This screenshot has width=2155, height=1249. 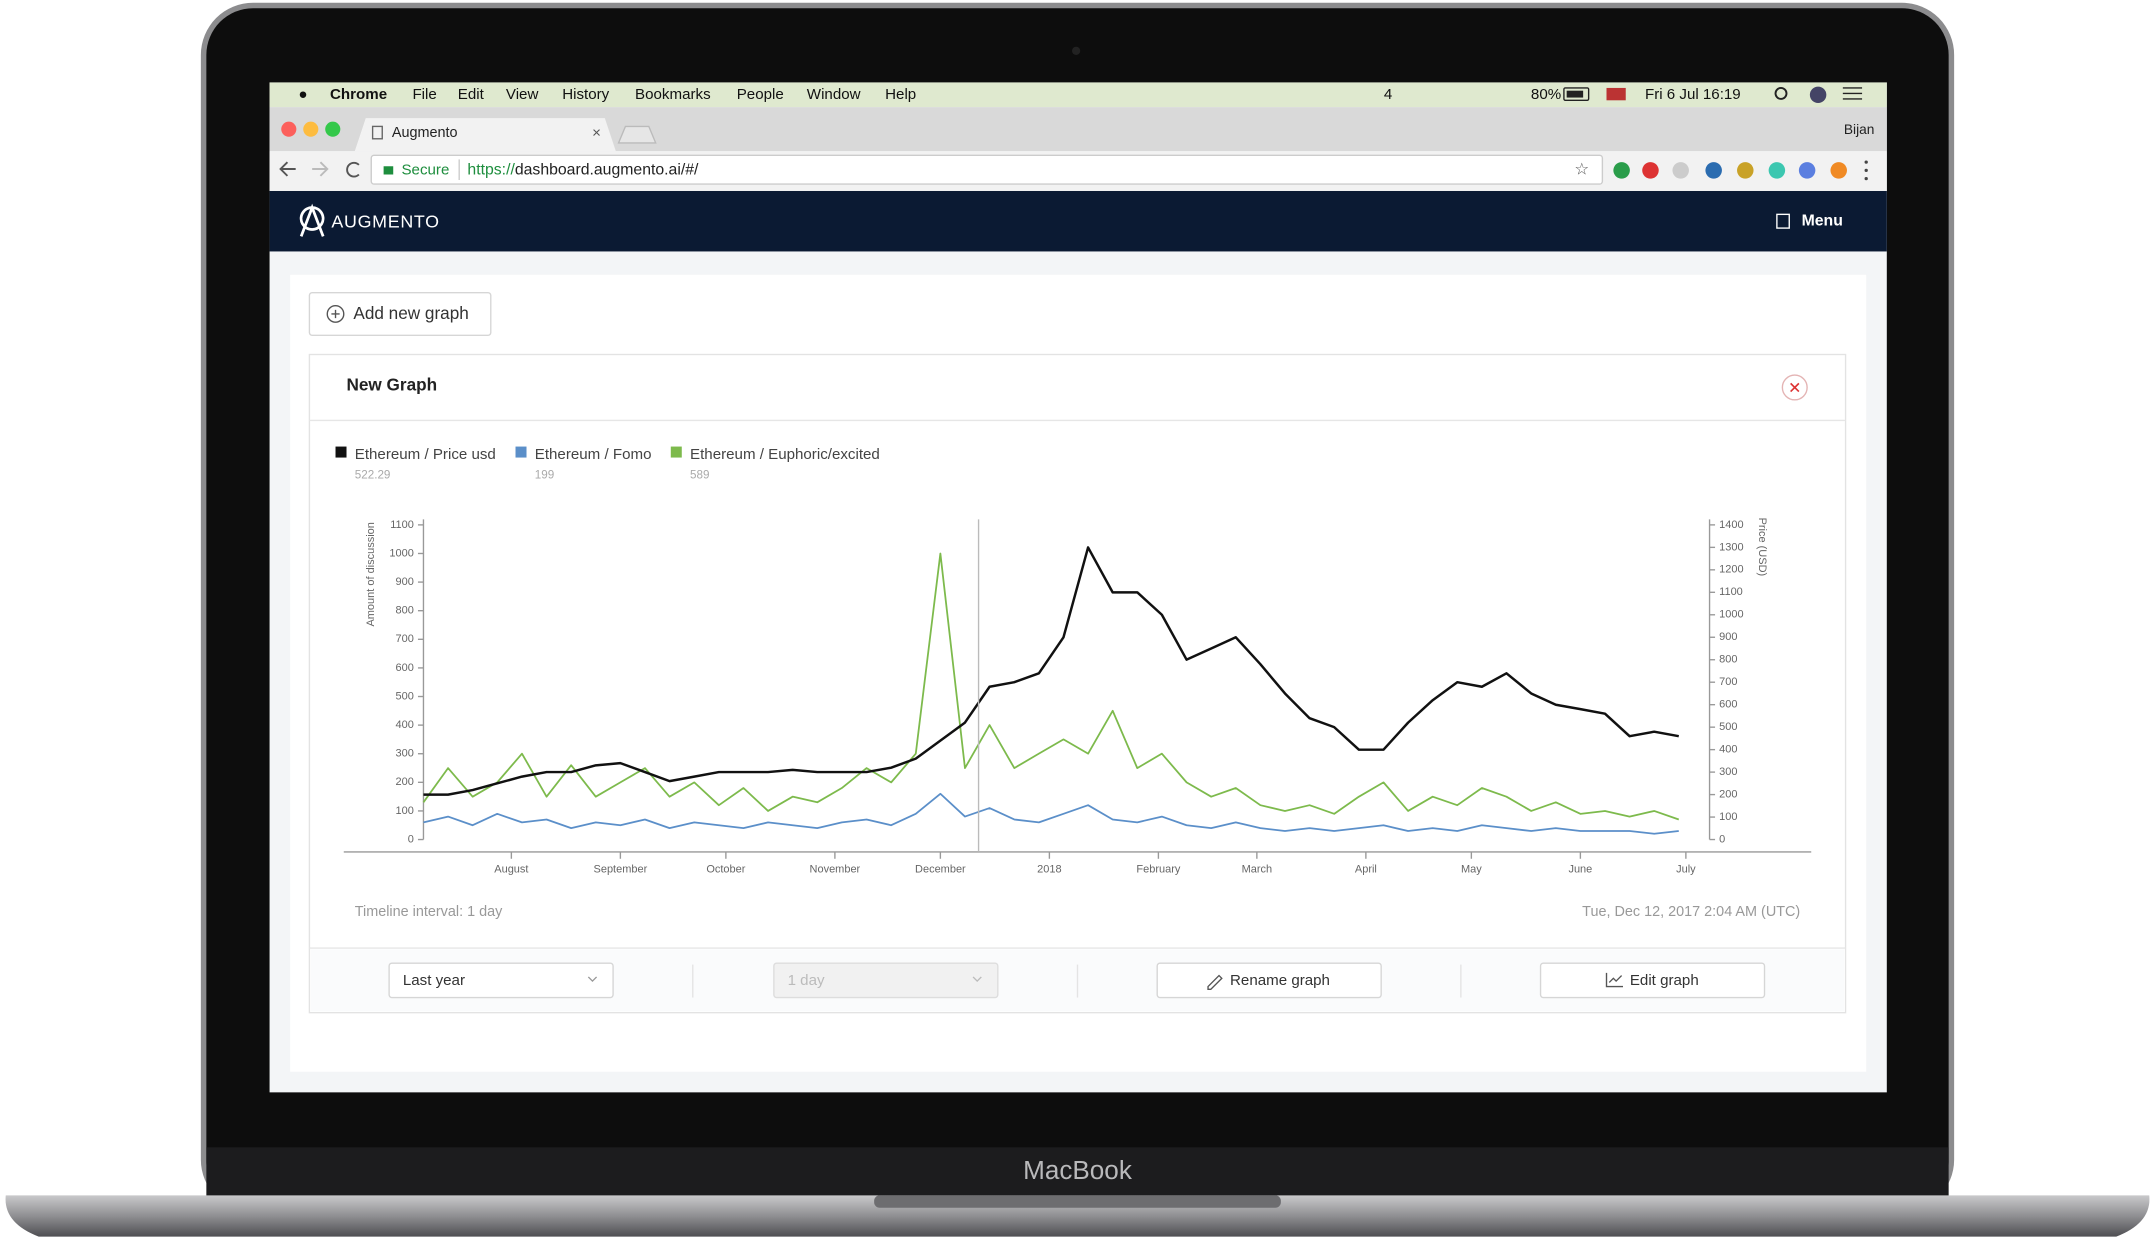 I want to click on menu-button: Menu, so click(x=1822, y=220).